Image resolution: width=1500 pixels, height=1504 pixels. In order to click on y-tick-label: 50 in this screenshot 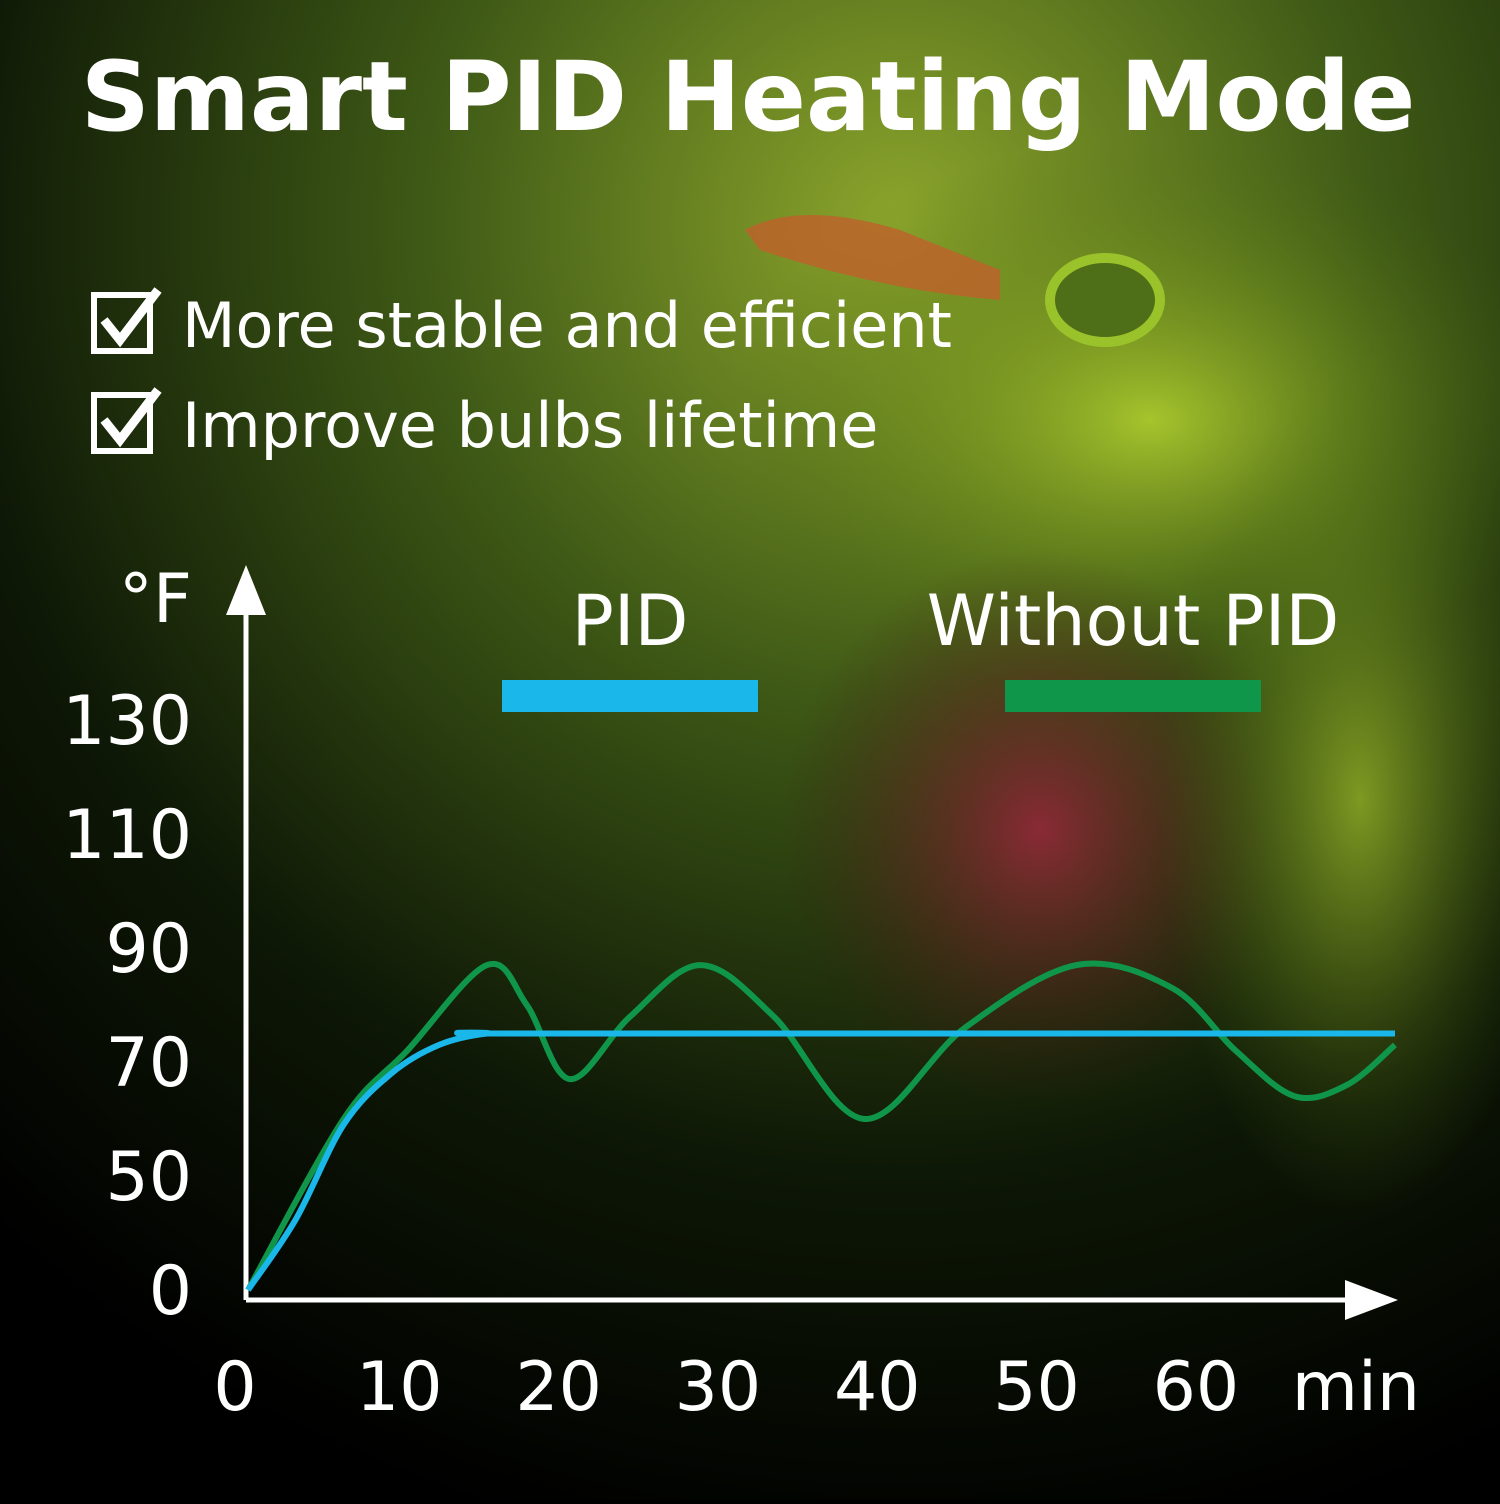, I will do `click(148, 1177)`.